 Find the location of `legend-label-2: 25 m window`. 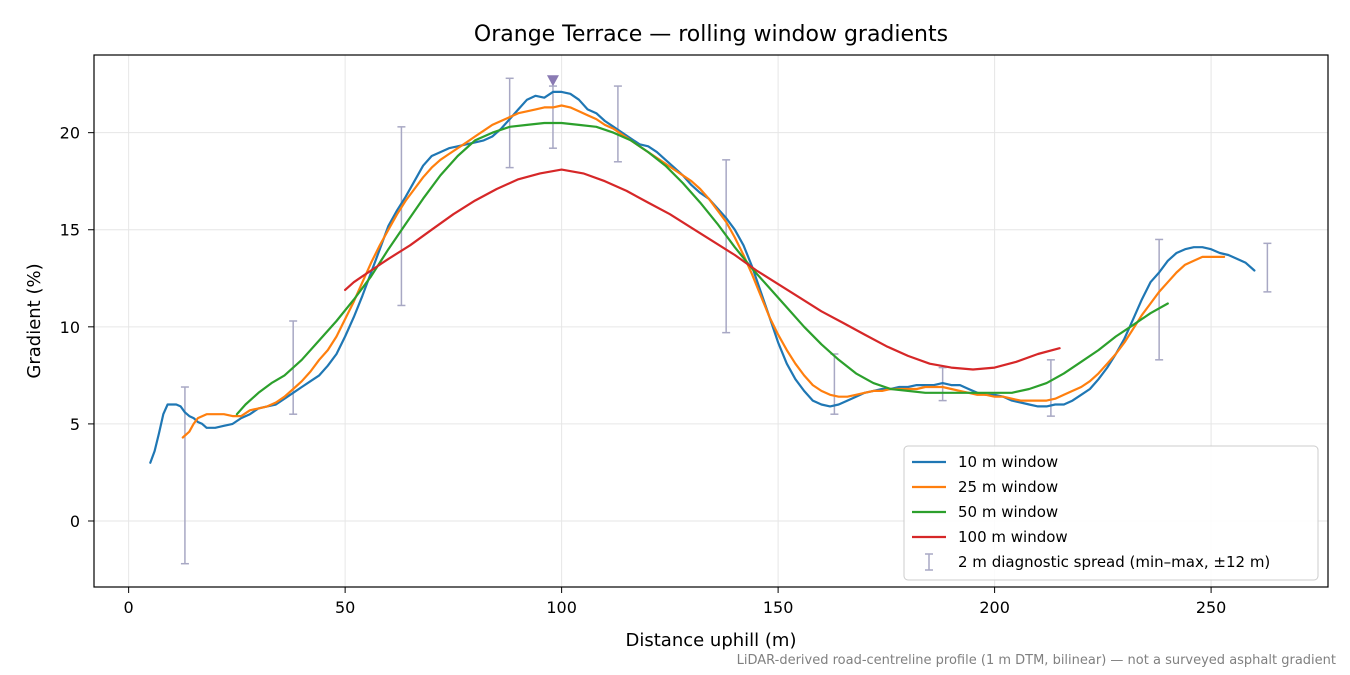

legend-label-2: 25 m window is located at coordinates (1008, 487).